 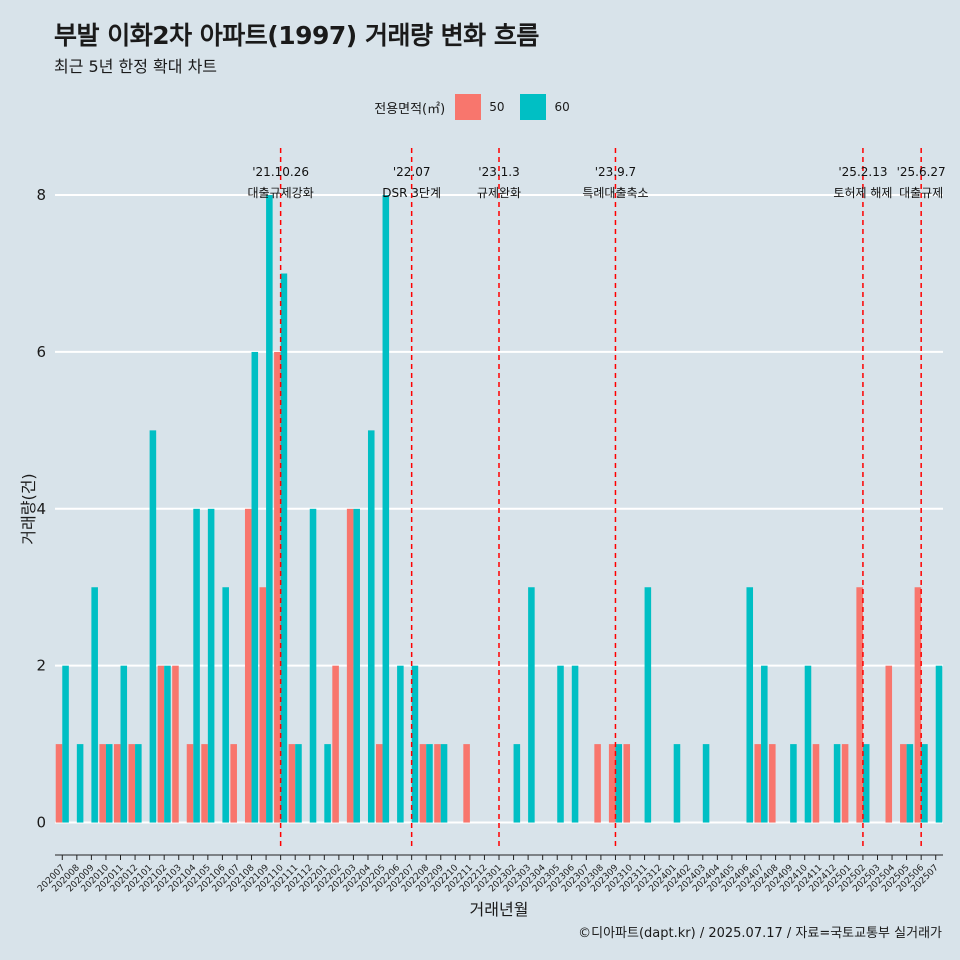 I want to click on chart-subtitle: 최근 5년 한정 확대 차트, so click(x=136, y=66).